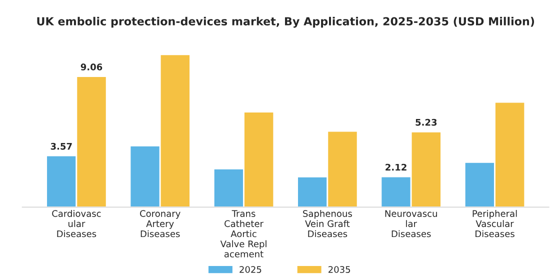 Image resolution: width=560 pixels, height=280 pixels. Describe the element at coordinates (426, 122) in the screenshot. I see `data-label: 5.23` at that location.